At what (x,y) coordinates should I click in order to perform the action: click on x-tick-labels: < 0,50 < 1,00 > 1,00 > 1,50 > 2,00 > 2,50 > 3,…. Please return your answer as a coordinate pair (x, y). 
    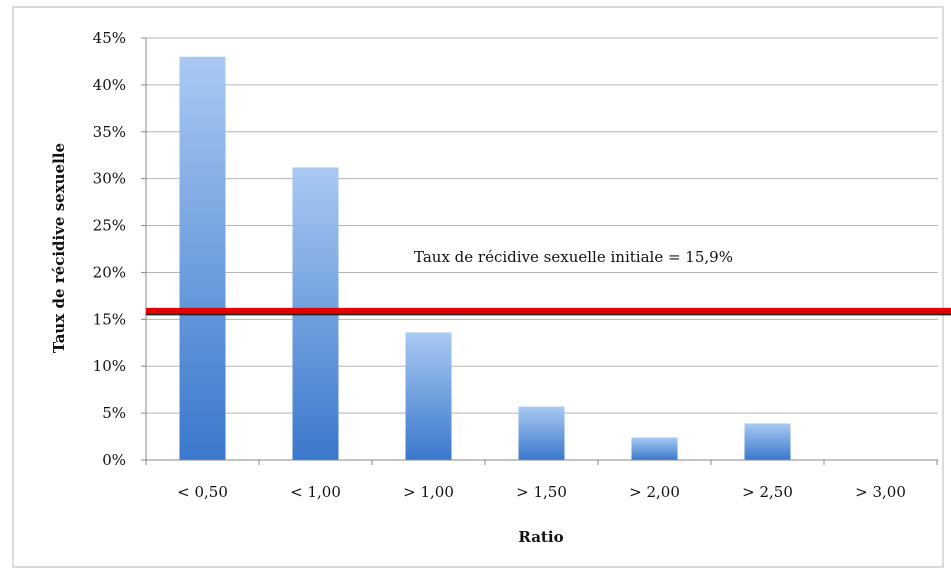
    Looking at the image, I should click on (541, 492).